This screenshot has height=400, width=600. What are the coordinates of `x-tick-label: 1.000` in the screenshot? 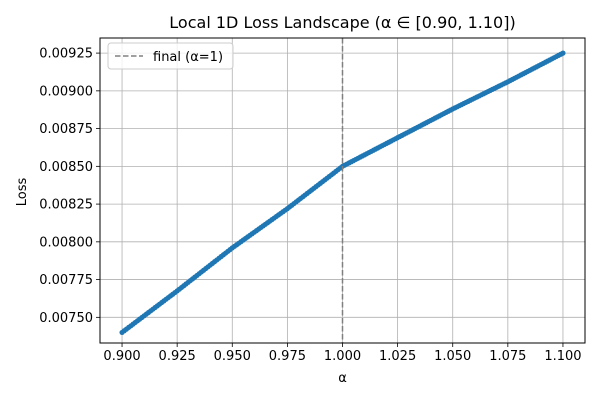 It's located at (342, 356).